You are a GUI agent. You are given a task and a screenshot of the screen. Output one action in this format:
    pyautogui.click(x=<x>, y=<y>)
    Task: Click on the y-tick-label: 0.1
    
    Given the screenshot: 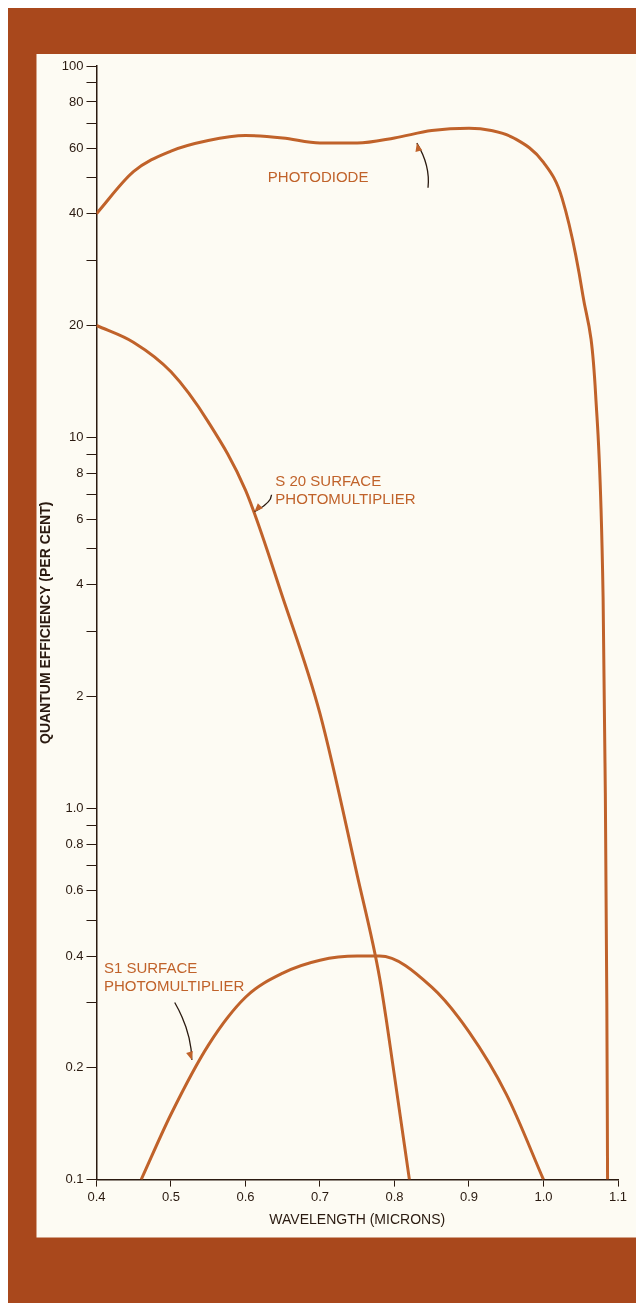 What is the action you would take?
    pyautogui.click(x=74, y=1179)
    